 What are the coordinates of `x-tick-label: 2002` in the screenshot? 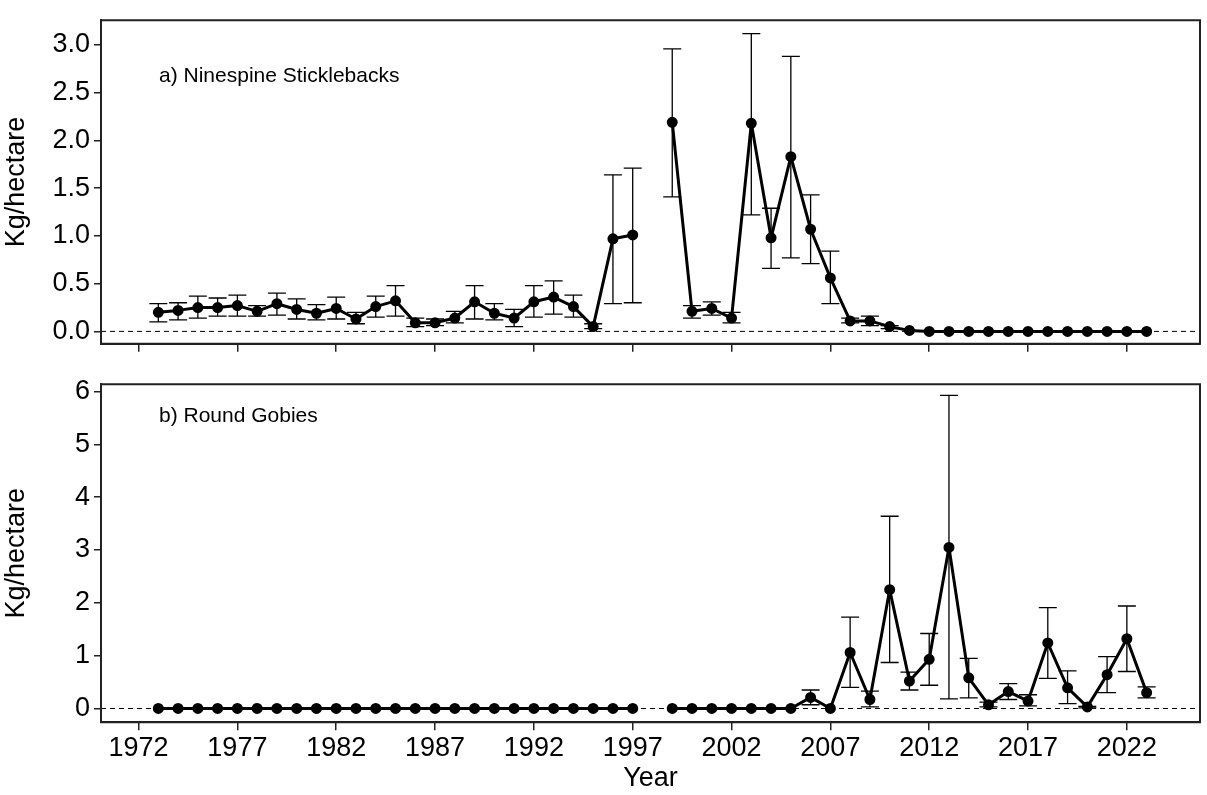 It's located at (731, 746).